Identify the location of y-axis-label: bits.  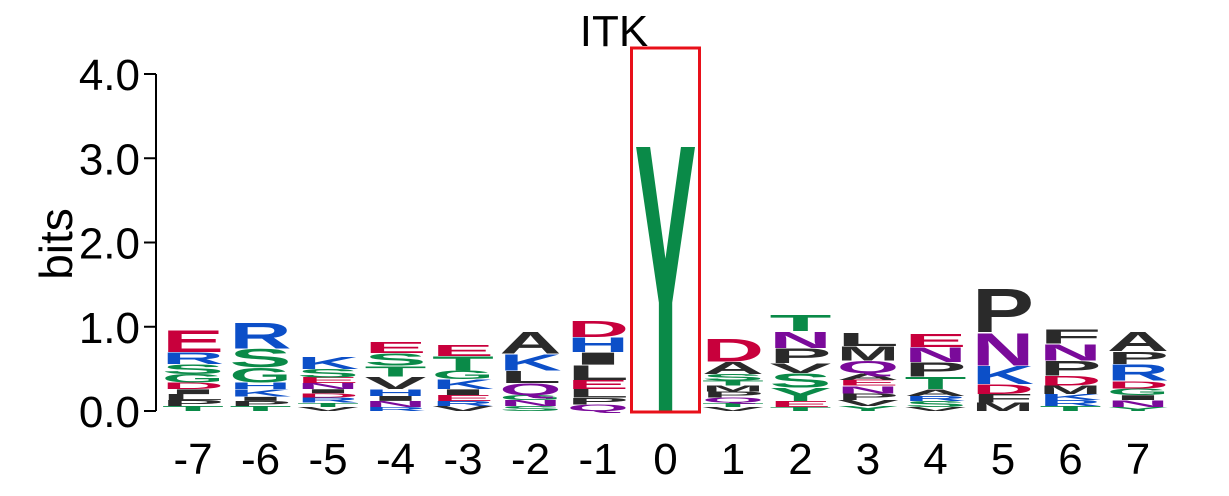
(56, 244).